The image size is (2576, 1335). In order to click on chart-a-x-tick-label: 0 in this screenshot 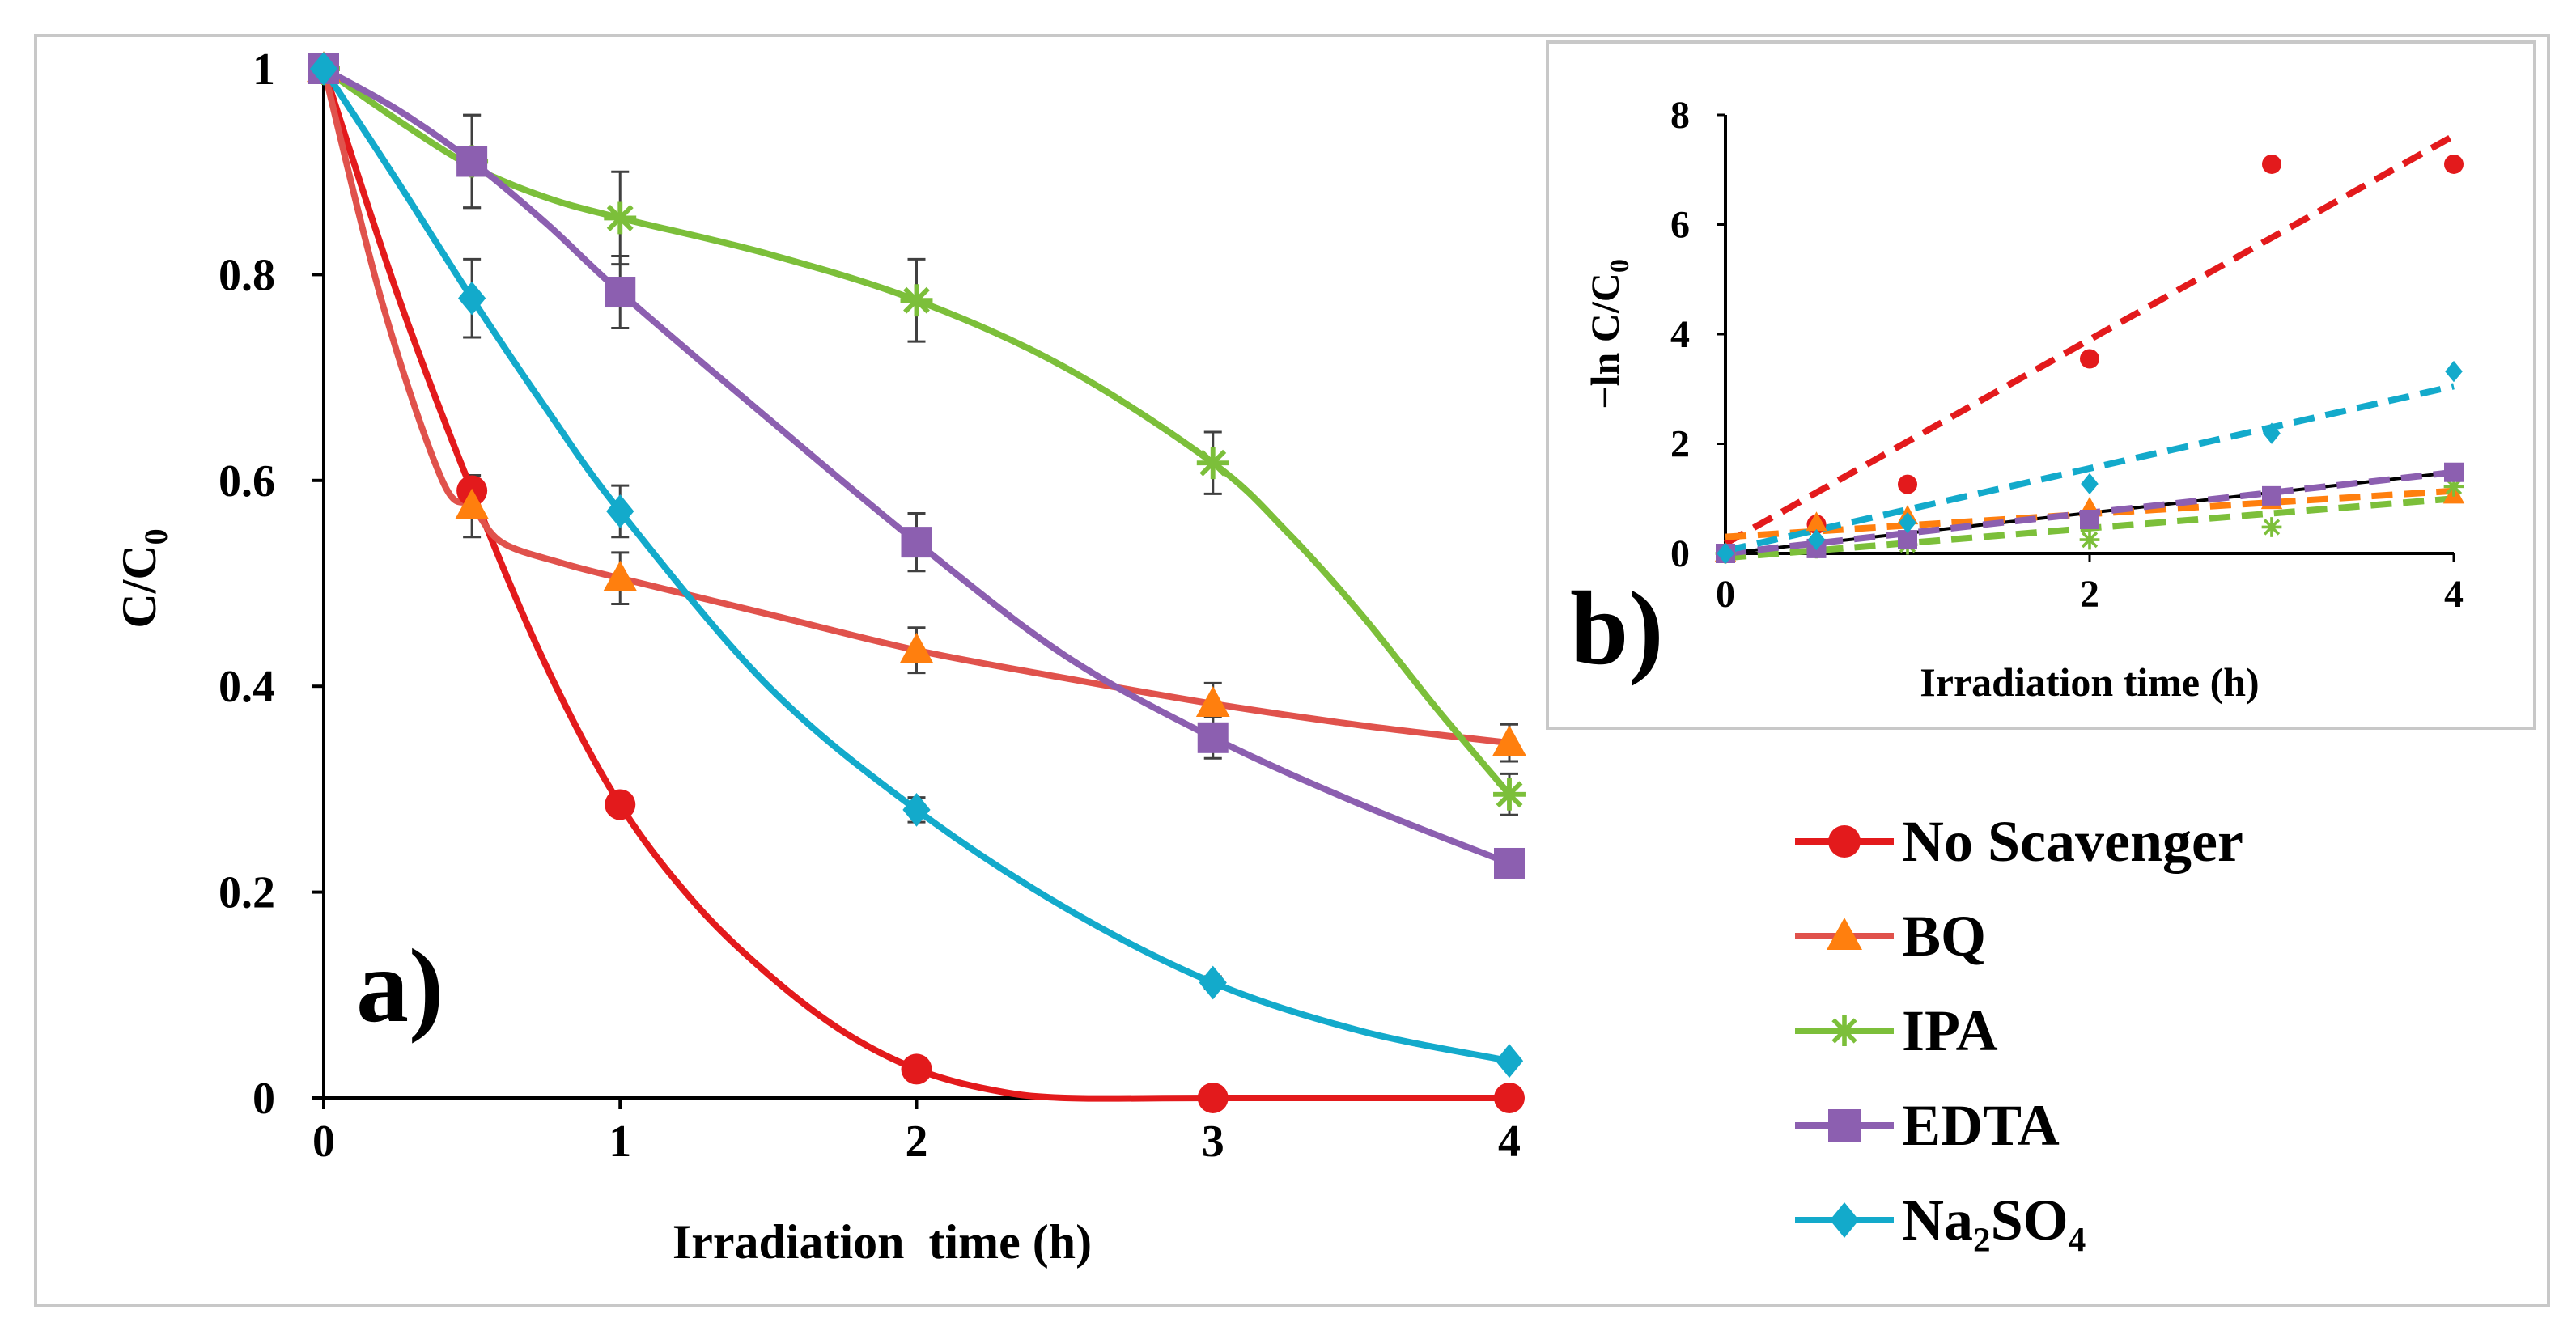, I will do `click(323, 1142)`.